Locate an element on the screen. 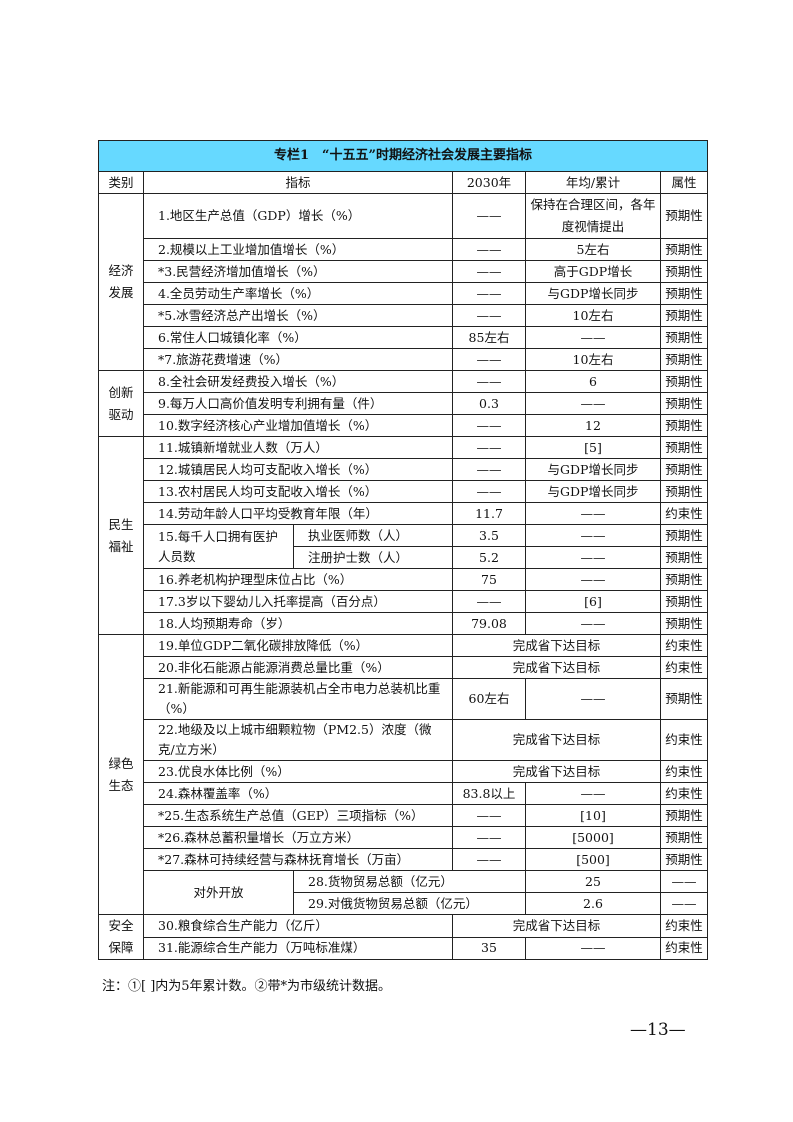 This screenshot has width=793, height=1122. table-row: 14.劳动年龄人口平均受教育年限（年） 11.7 —— 约束性 is located at coordinates (404, 513).